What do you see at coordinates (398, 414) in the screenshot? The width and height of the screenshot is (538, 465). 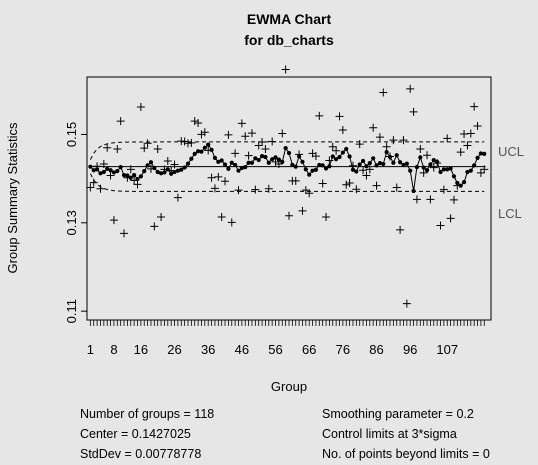 I see `stat-smoothing: Smoothing parameter = 0.2` at bounding box center [398, 414].